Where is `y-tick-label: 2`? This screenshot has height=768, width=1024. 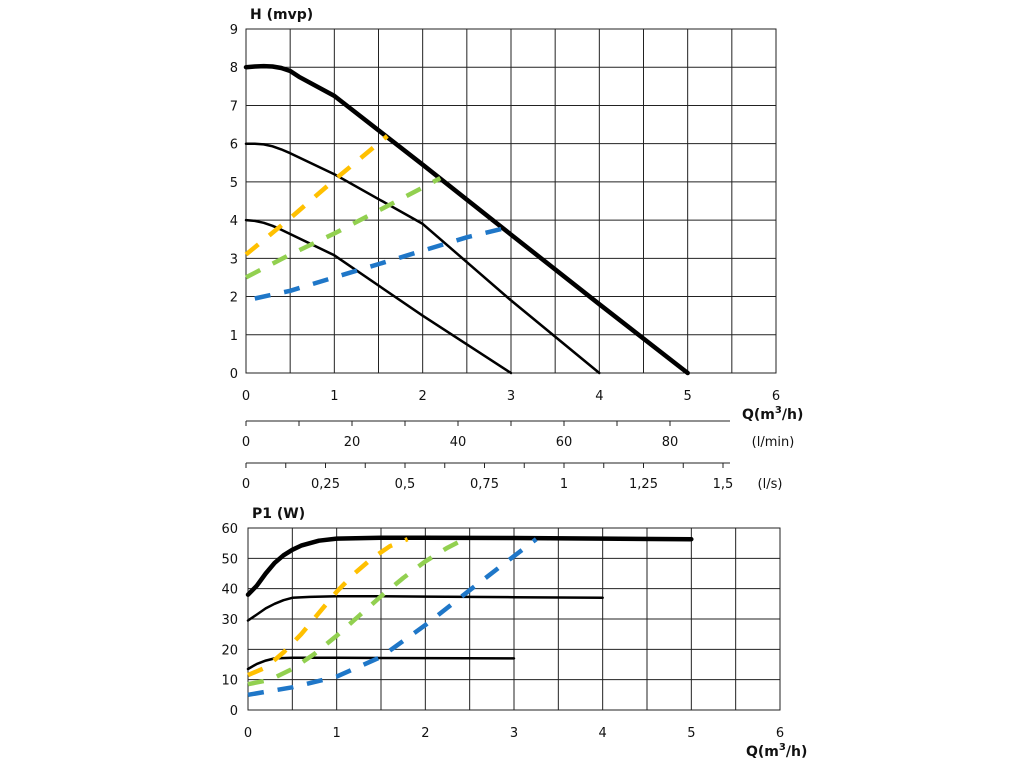
y-tick-label: 2 is located at coordinates (234, 298).